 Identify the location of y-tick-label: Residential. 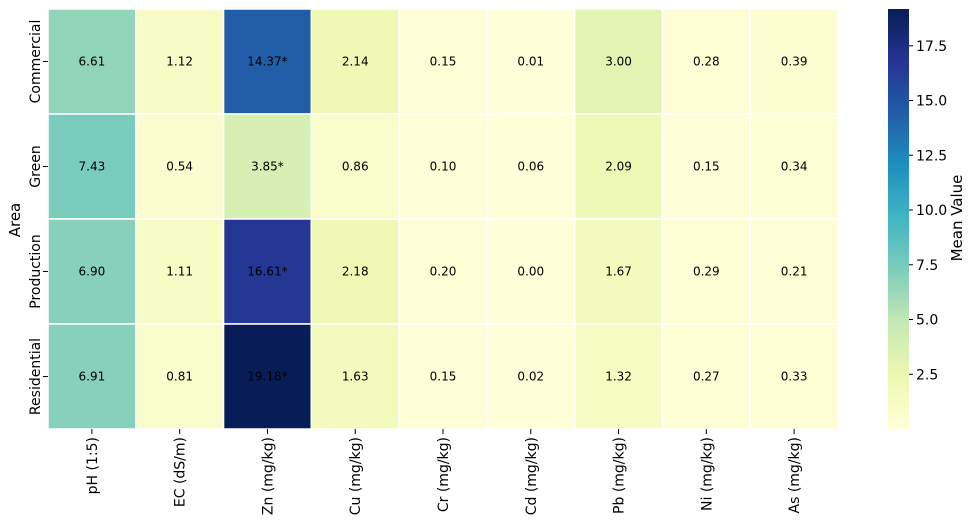
(36, 376).